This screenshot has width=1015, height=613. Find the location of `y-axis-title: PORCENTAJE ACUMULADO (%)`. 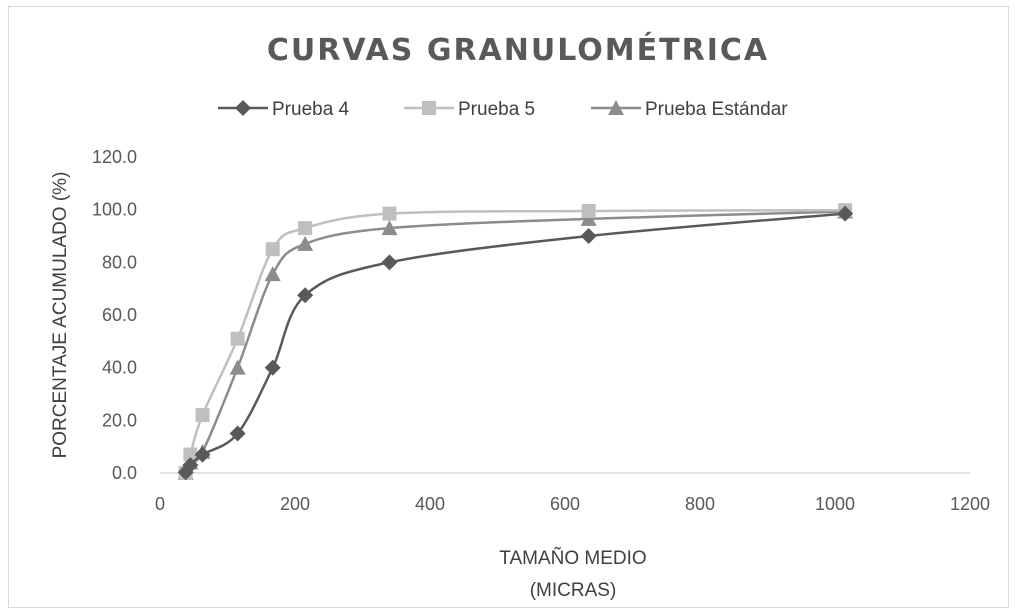

y-axis-title: PORCENTAJE ACUMULADO (%) is located at coordinates (60, 315).